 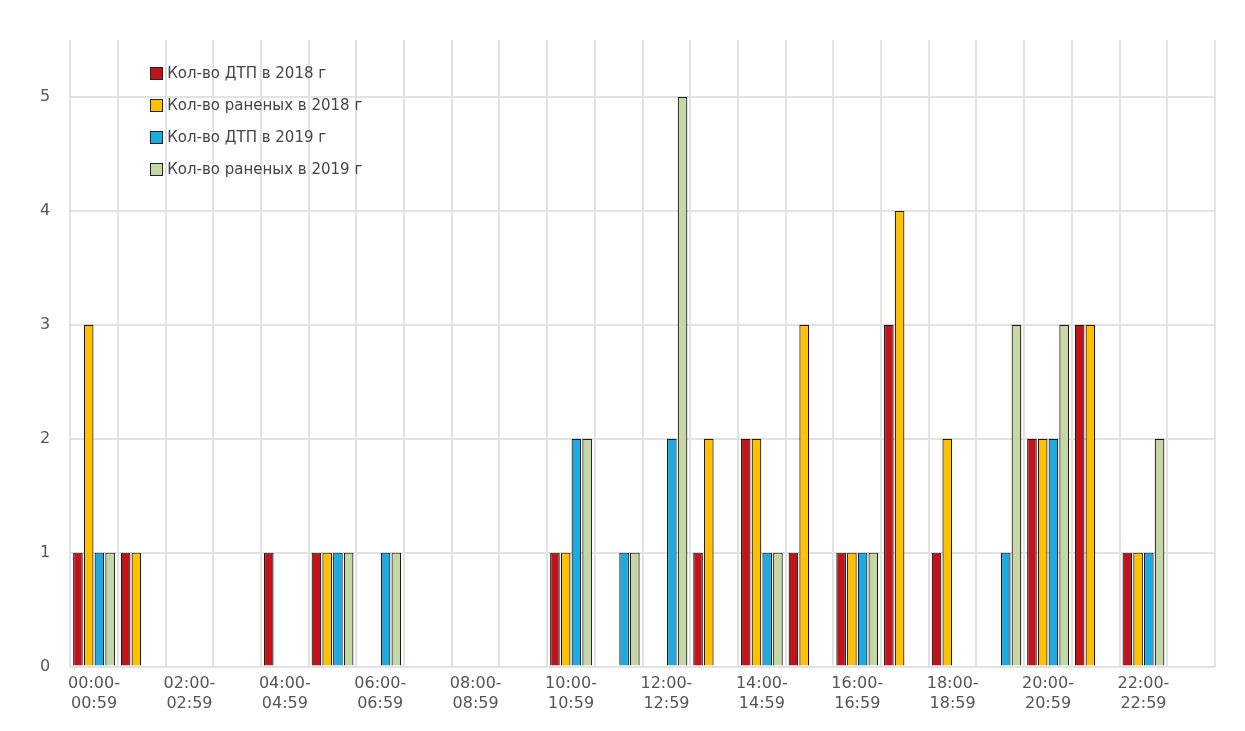 What do you see at coordinates (265, 105) in the screenshot?
I see `legend-label: Кол-во раненых в 2018 г` at bounding box center [265, 105].